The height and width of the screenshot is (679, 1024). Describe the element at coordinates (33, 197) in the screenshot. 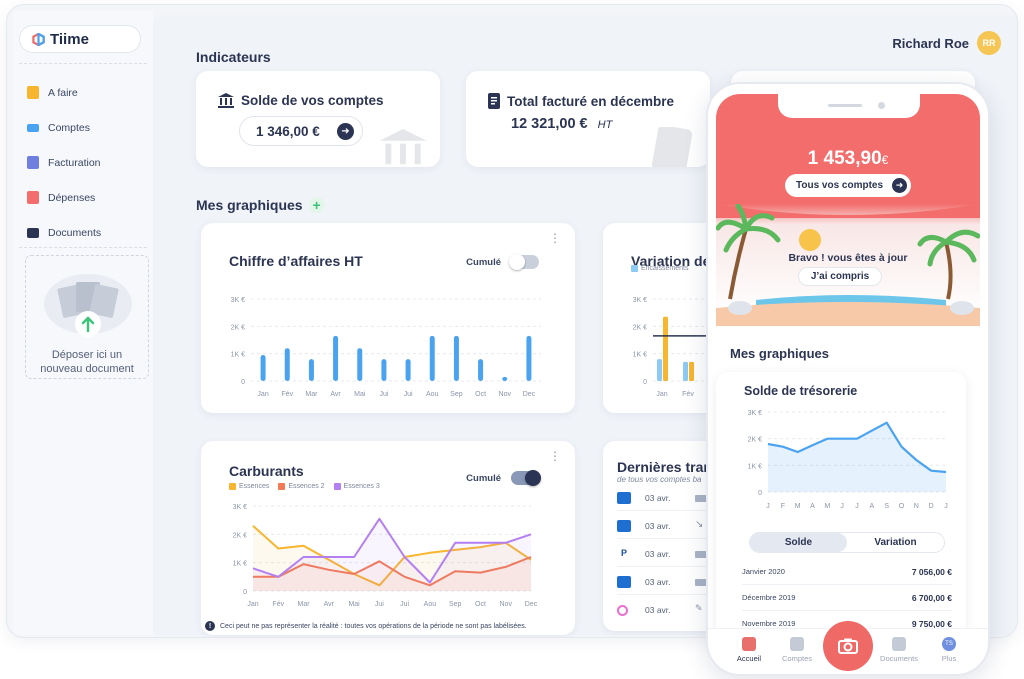

I see `receipt-icon` at that location.